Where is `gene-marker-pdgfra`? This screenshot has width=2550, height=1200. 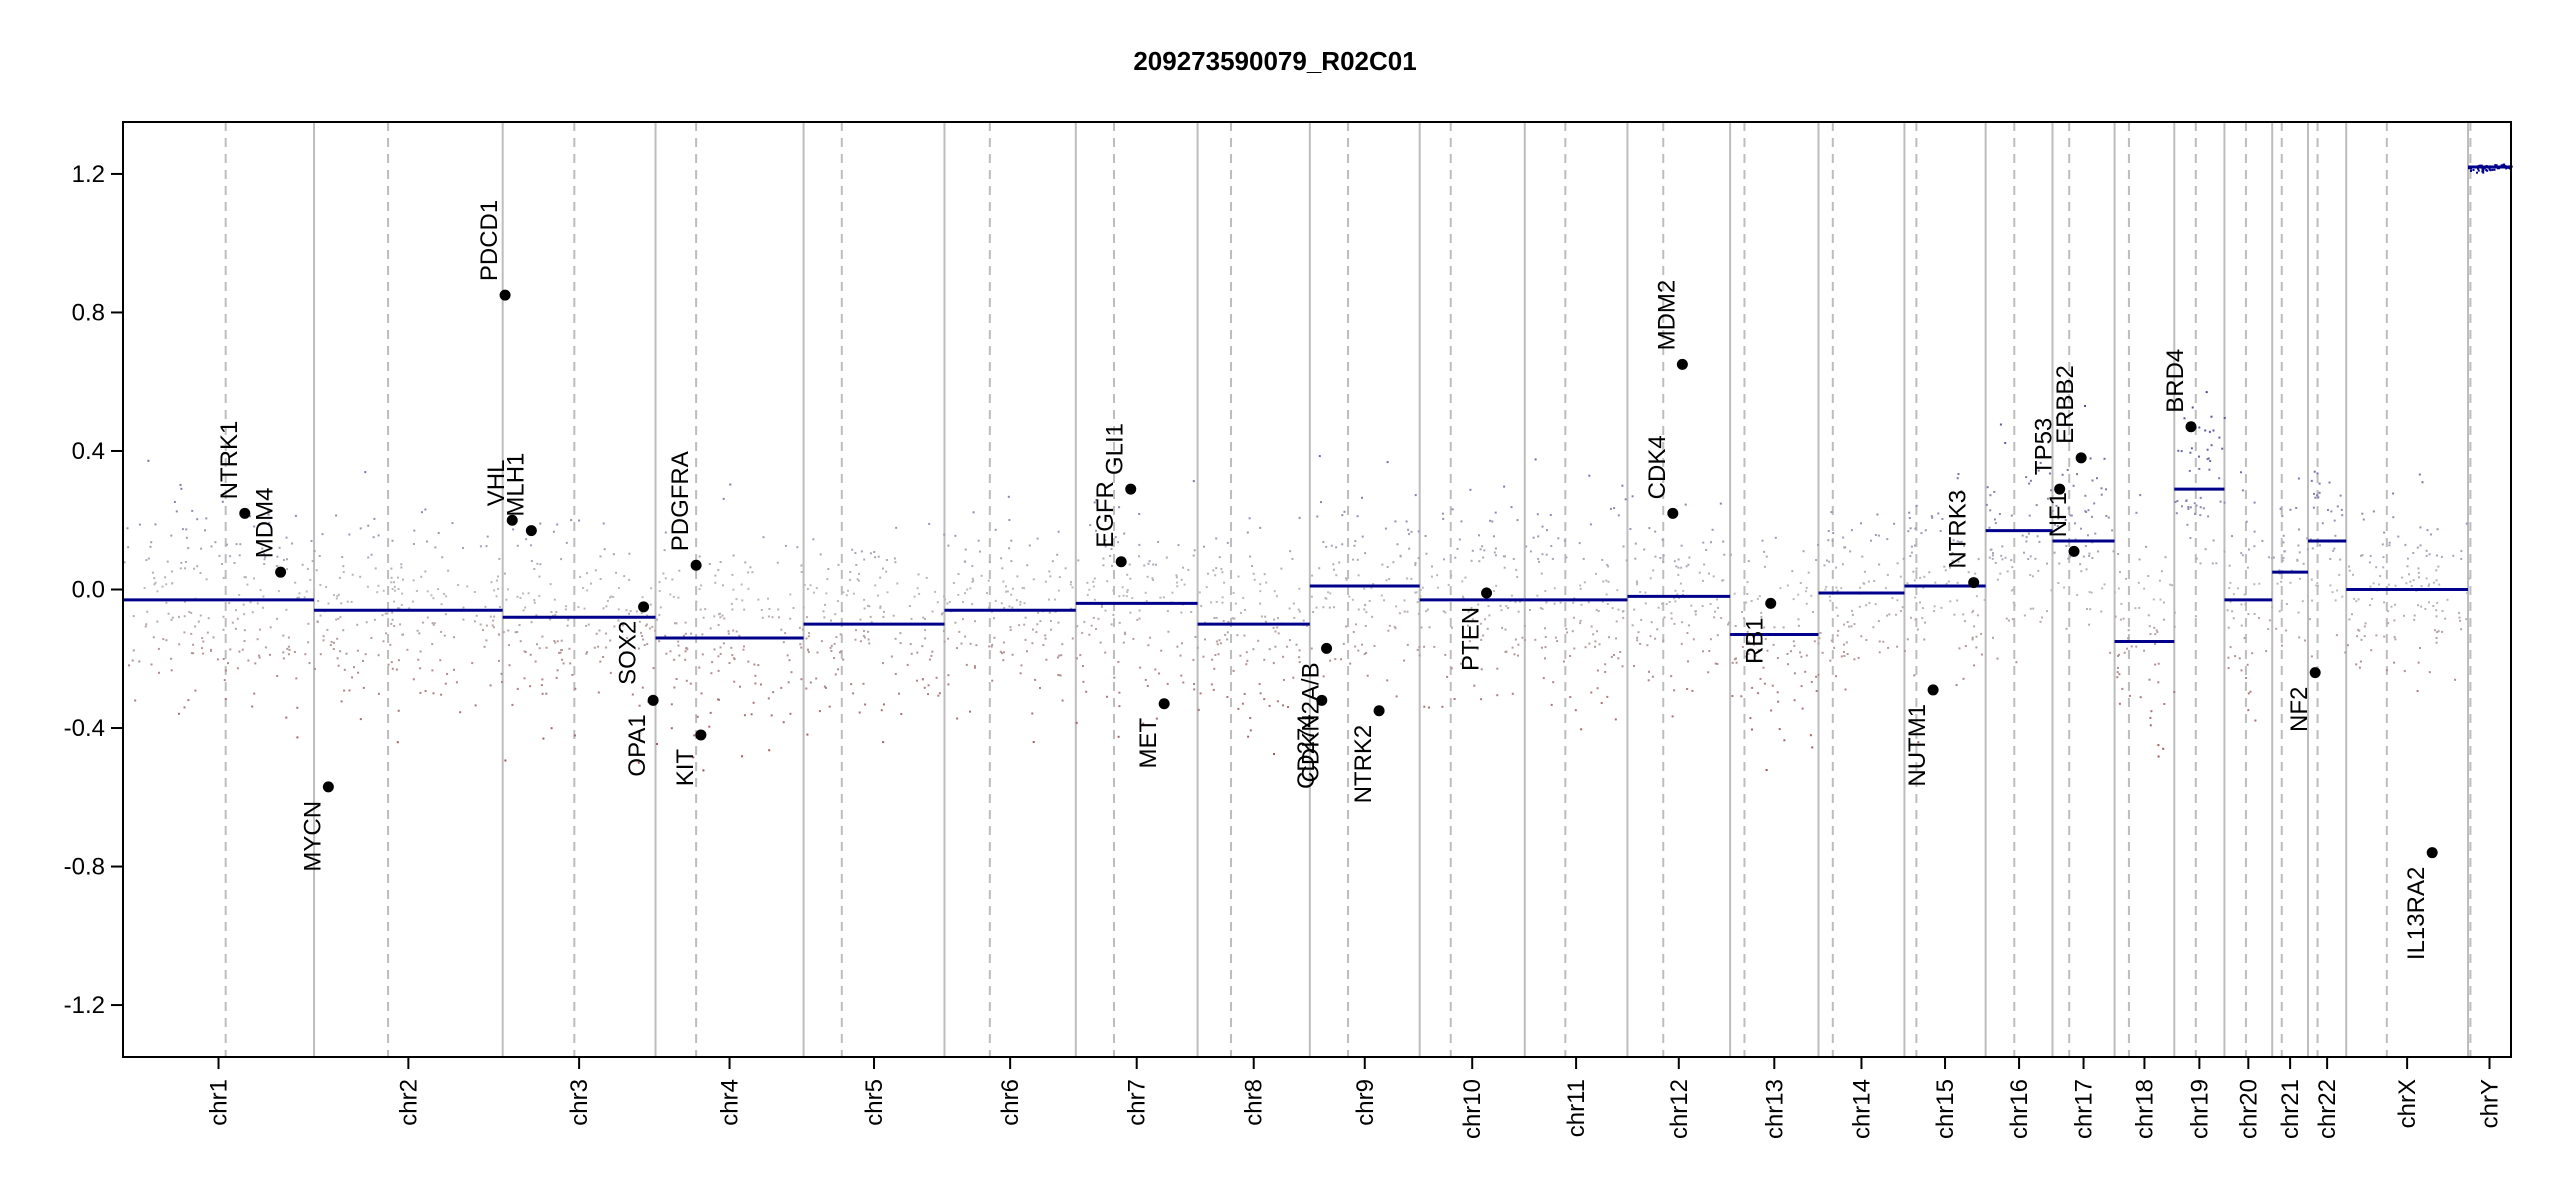
gene-marker-pdgfra is located at coordinates (696, 565).